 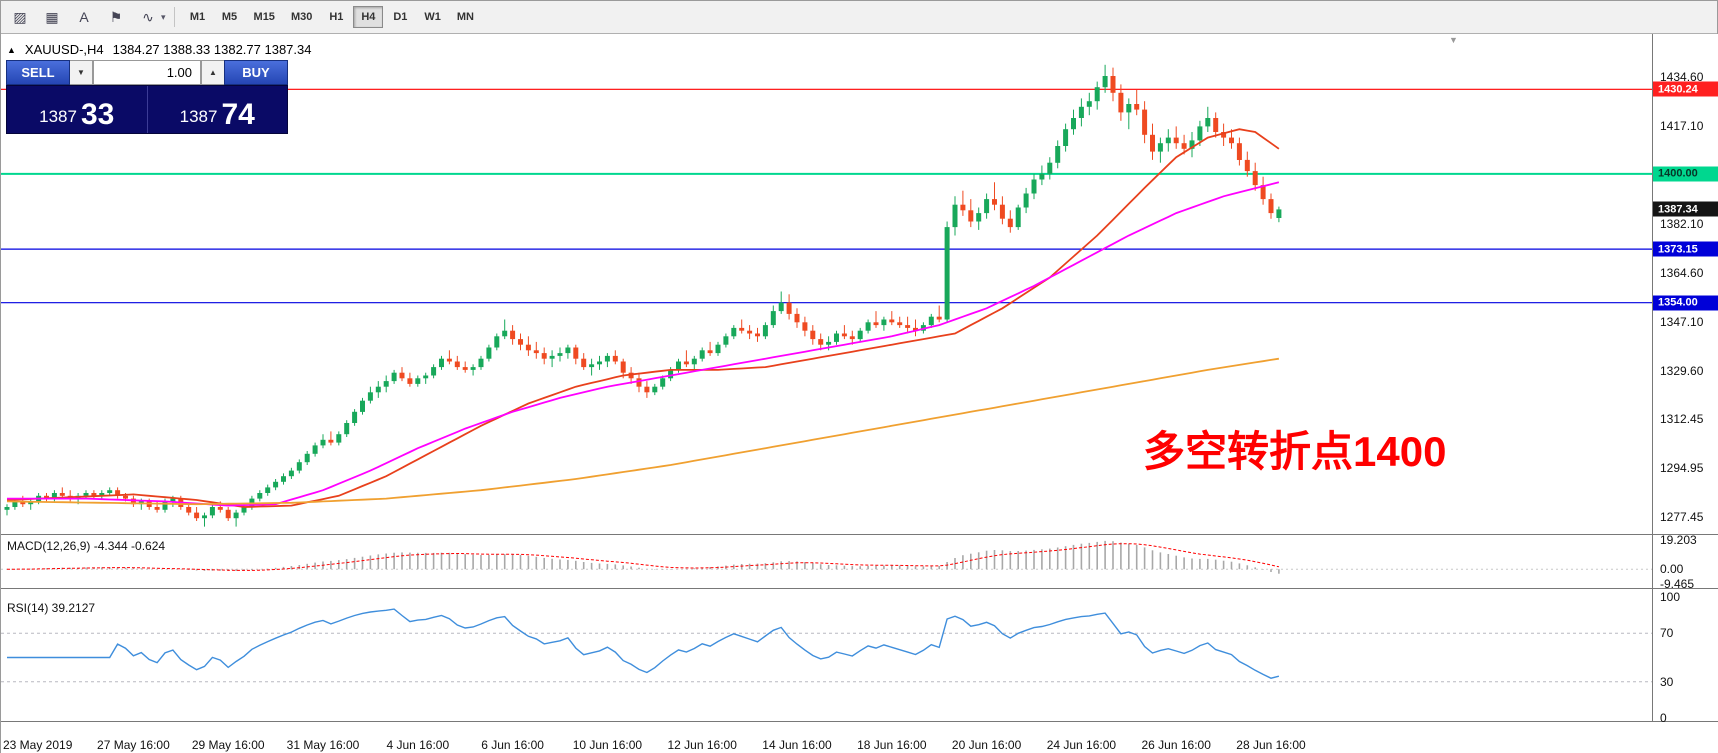 I want to click on bid-ask-display: 1387 33 1387 74, so click(x=147, y=109).